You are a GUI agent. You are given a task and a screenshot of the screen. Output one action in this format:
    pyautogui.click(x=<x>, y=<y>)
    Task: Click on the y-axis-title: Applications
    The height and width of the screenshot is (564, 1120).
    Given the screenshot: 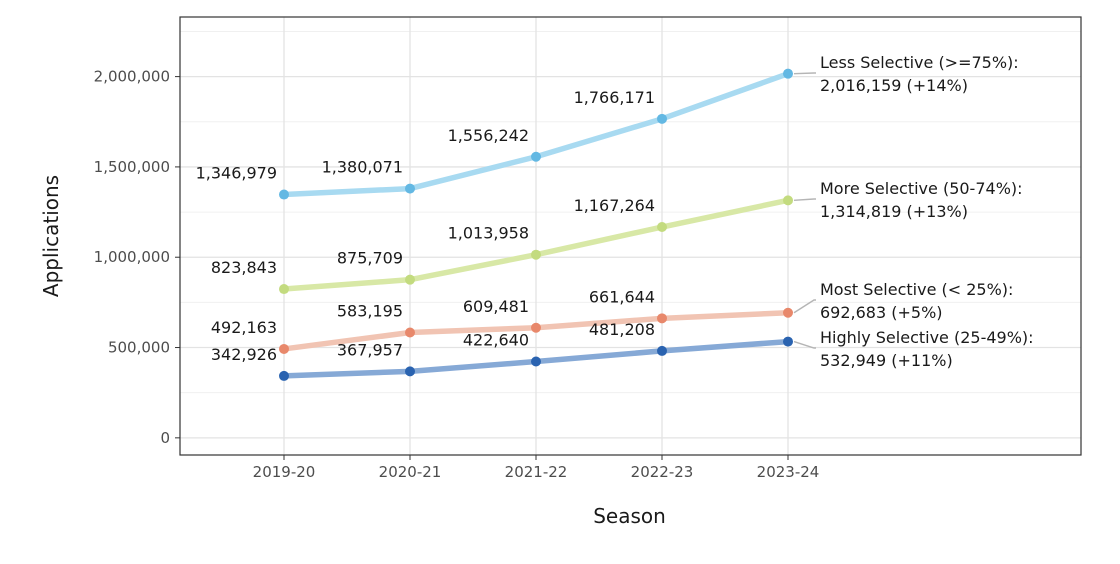 What is the action you would take?
    pyautogui.click(x=51, y=236)
    